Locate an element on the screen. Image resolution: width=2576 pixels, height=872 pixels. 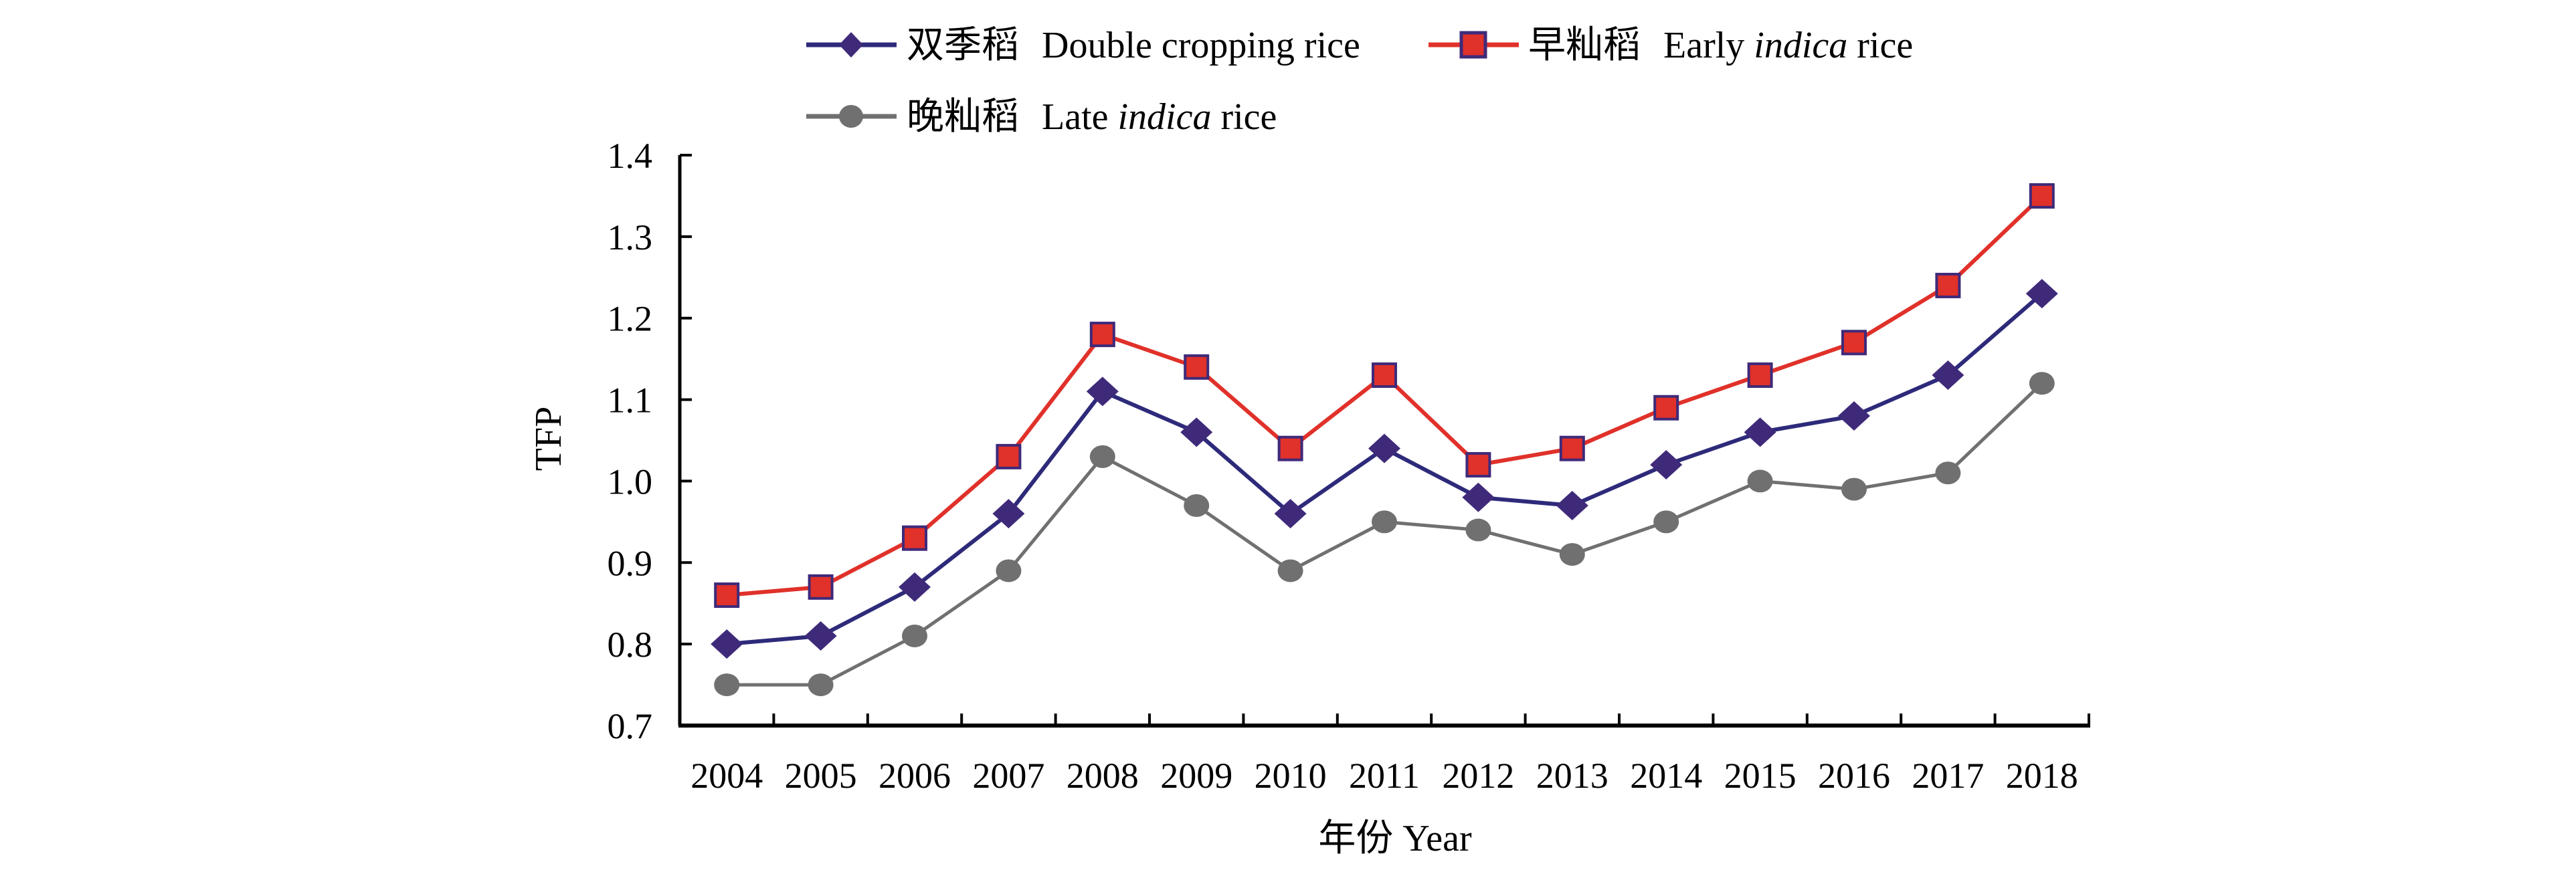
legend-label-cn: 晚籼稻 is located at coordinates (963, 117).